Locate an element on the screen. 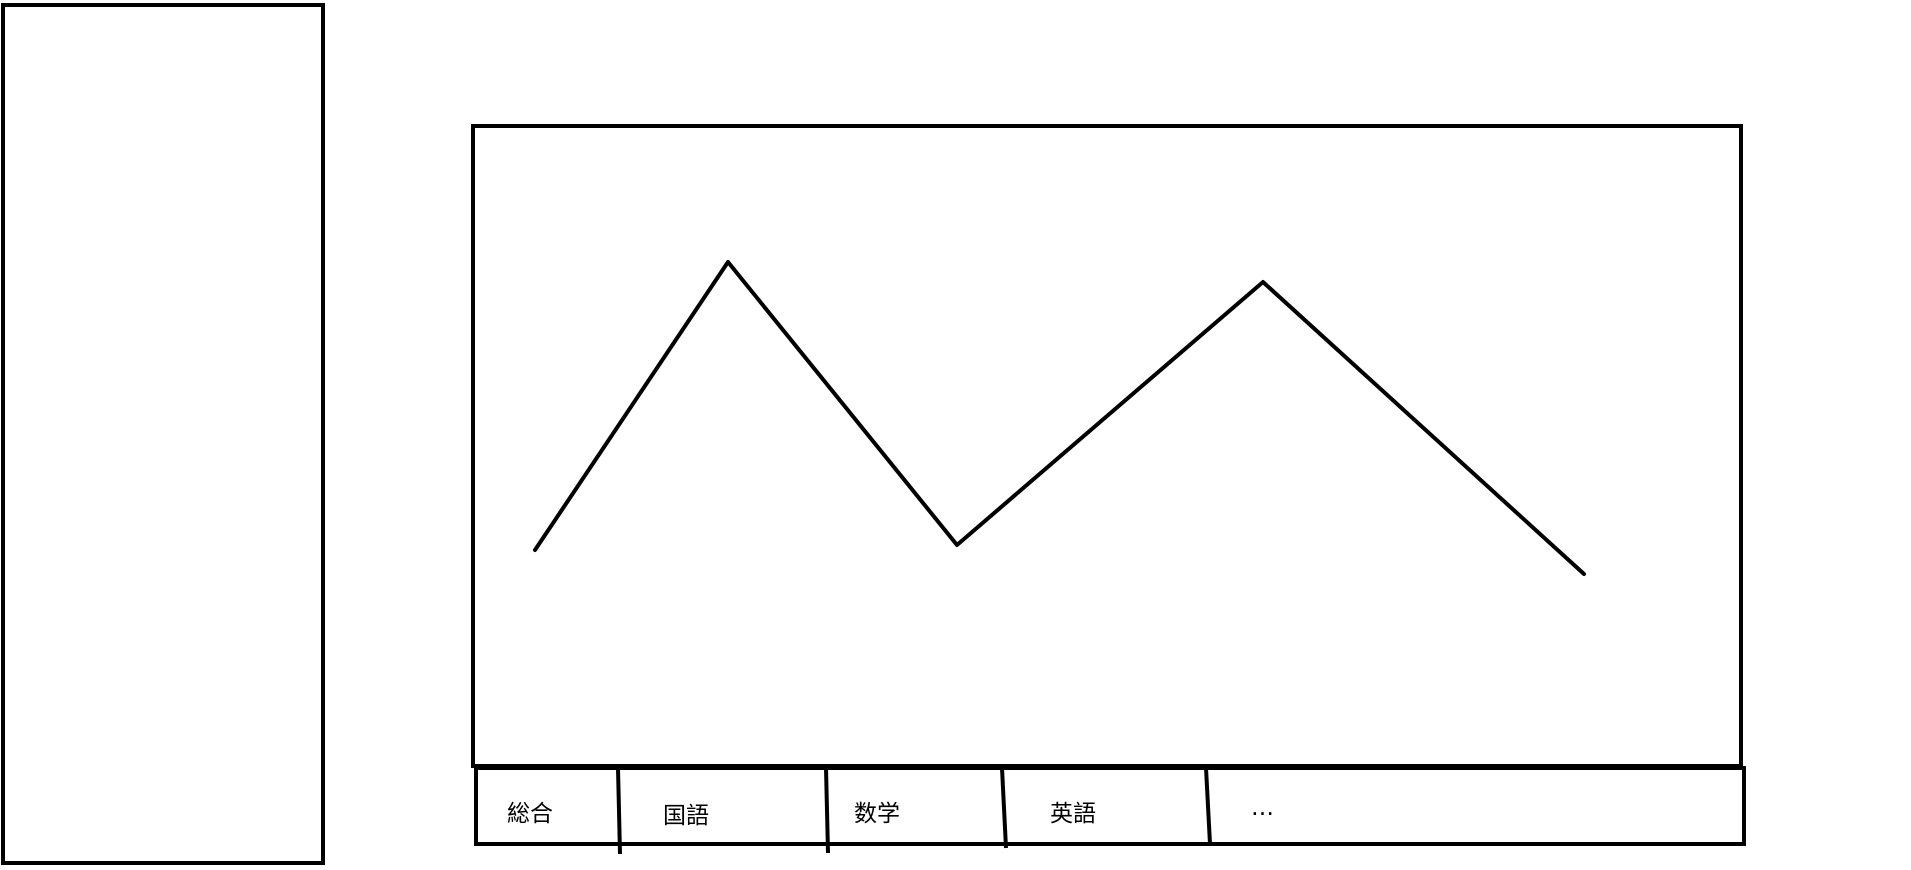  tab-sougou: 総合 is located at coordinates (530, 814).